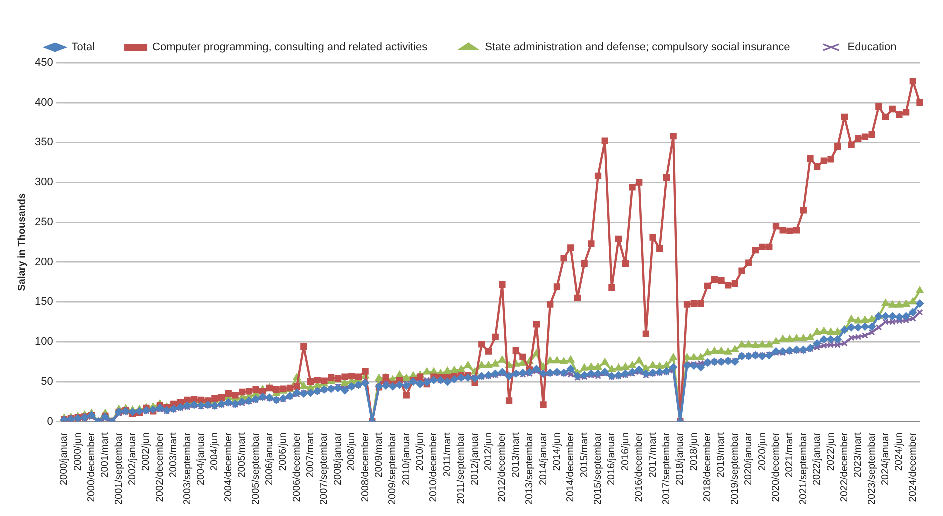 The image size is (943, 516). I want to click on x-tick-label: 2010/jun, so click(420, 452).